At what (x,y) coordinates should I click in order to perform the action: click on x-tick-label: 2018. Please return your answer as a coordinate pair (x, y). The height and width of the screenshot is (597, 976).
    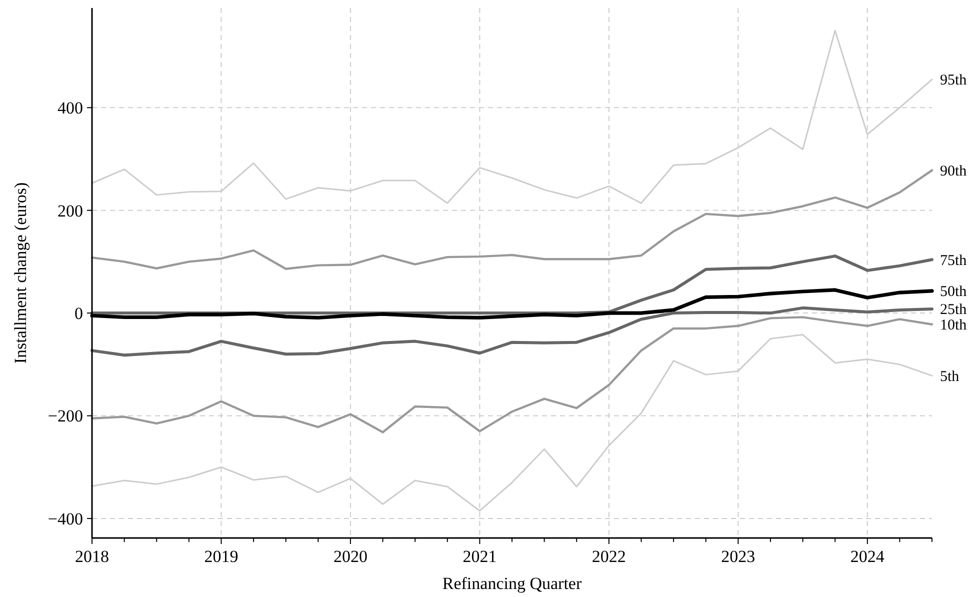
    Looking at the image, I should click on (92, 556).